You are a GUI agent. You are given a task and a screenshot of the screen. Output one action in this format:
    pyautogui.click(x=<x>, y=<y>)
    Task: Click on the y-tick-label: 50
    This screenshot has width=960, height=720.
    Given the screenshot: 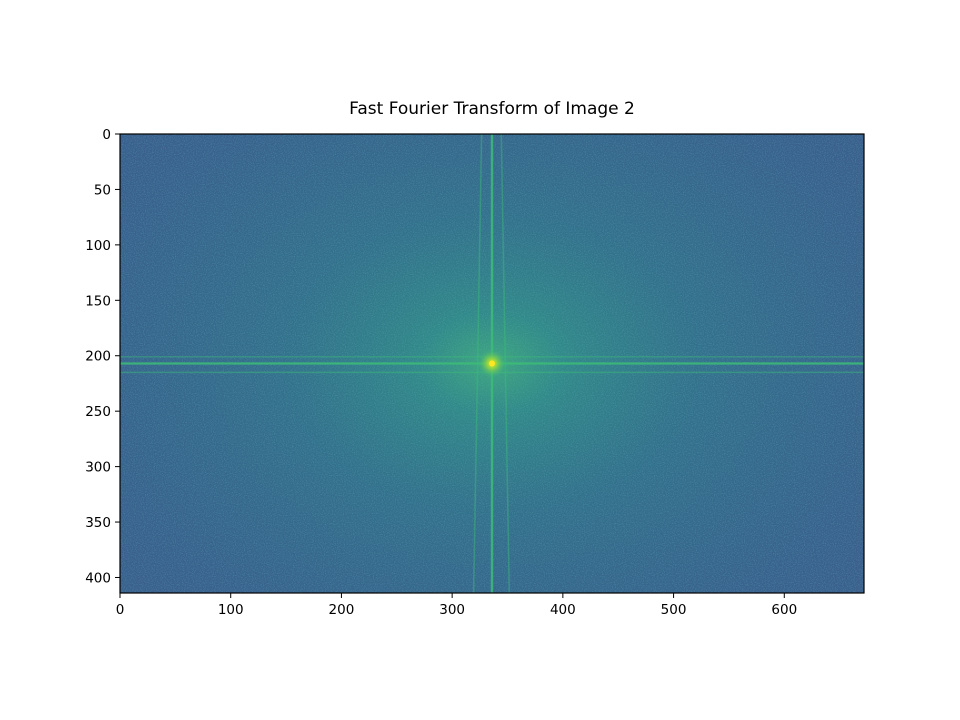 What is the action you would take?
    pyautogui.click(x=102, y=190)
    